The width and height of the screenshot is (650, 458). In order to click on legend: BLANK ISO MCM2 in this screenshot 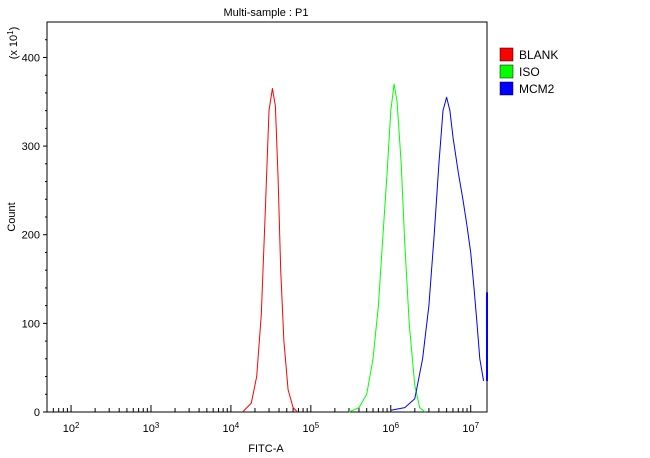, I will do `click(528, 71)`.